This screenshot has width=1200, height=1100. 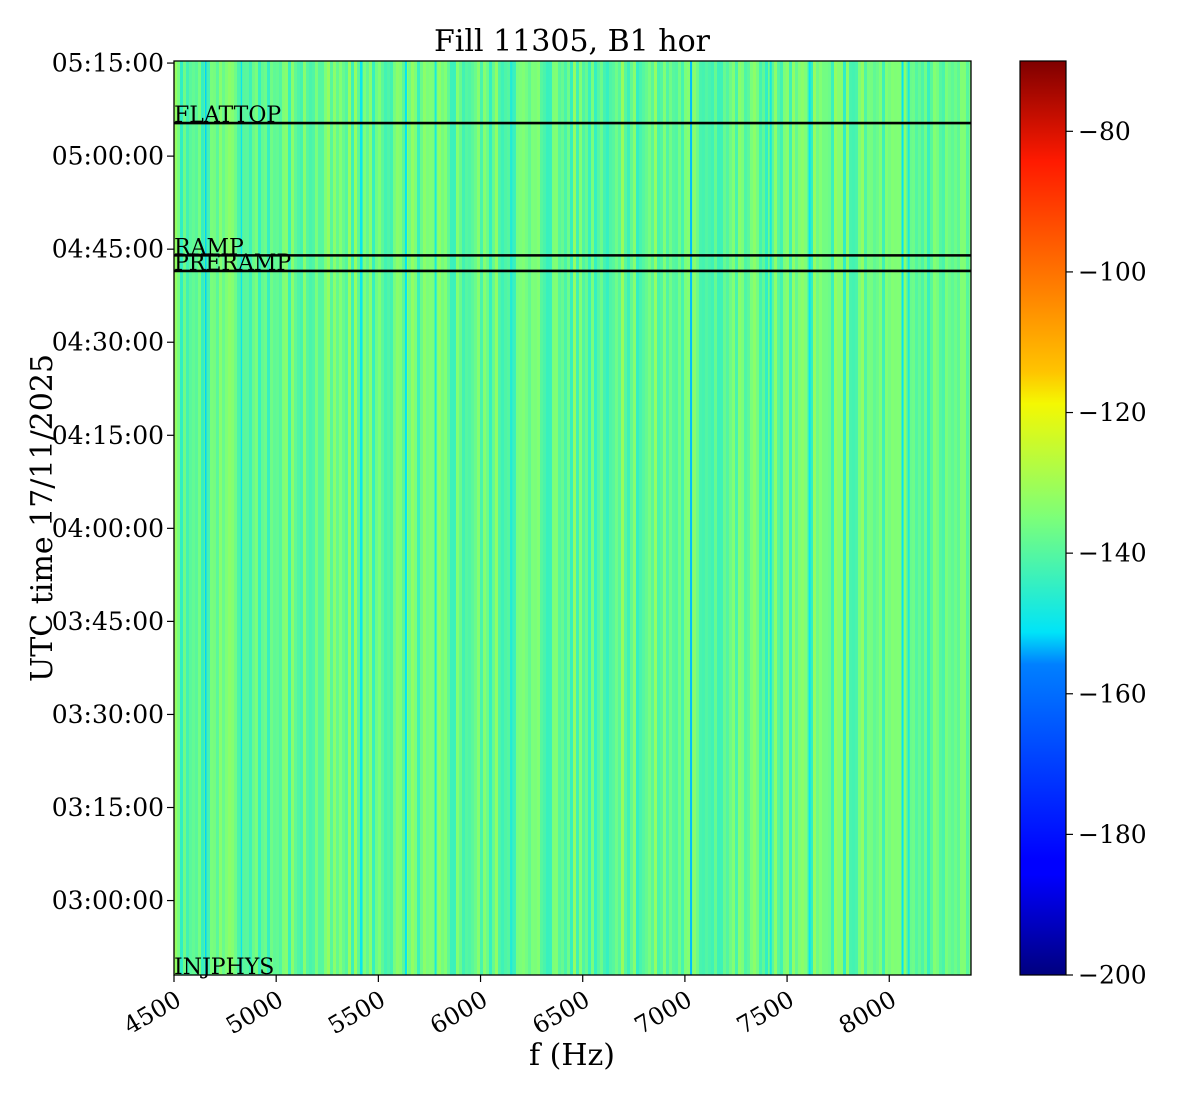 I want to click on colorbar-tick-label: −120, so click(x=1112, y=412).